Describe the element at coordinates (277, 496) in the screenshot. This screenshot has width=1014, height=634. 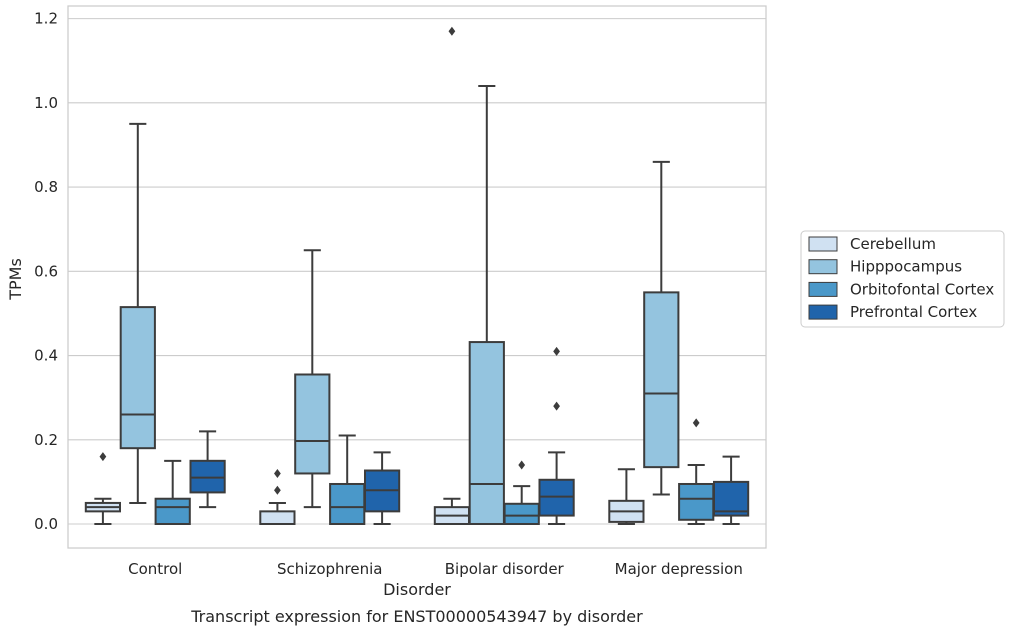
I see `box-schizophrenia-cerebellum` at that location.